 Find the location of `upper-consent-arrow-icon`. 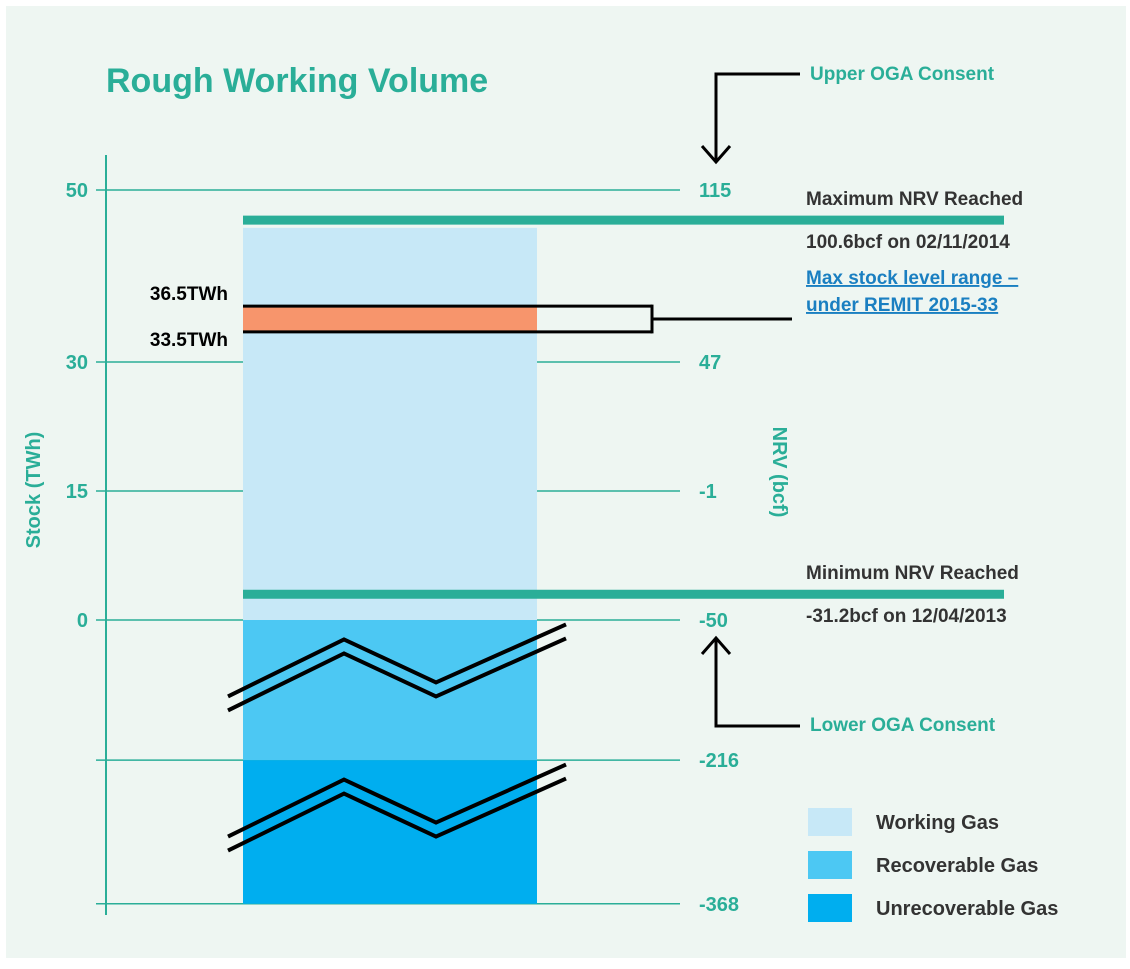

upper-consent-arrow-icon is located at coordinates (716, 155).